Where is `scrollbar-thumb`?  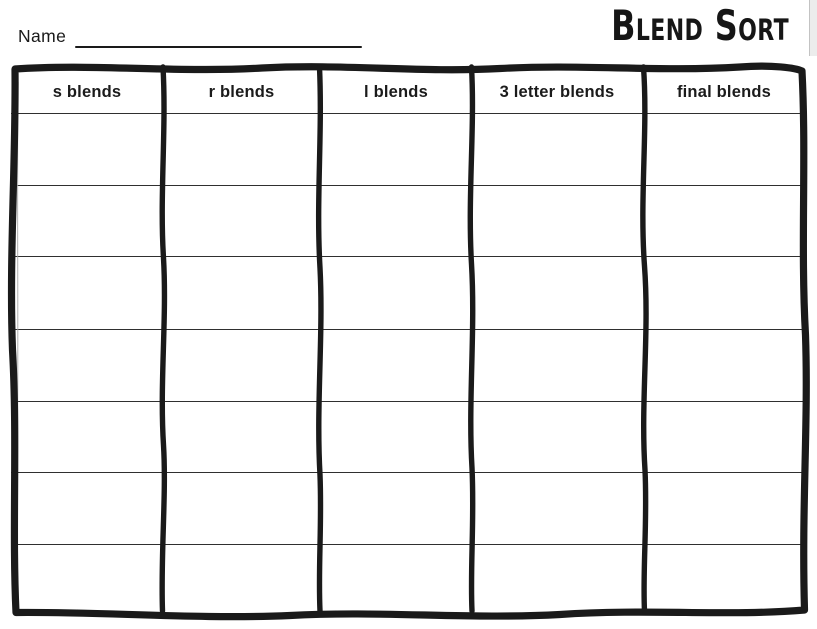 scrollbar-thumb is located at coordinates (813, 28).